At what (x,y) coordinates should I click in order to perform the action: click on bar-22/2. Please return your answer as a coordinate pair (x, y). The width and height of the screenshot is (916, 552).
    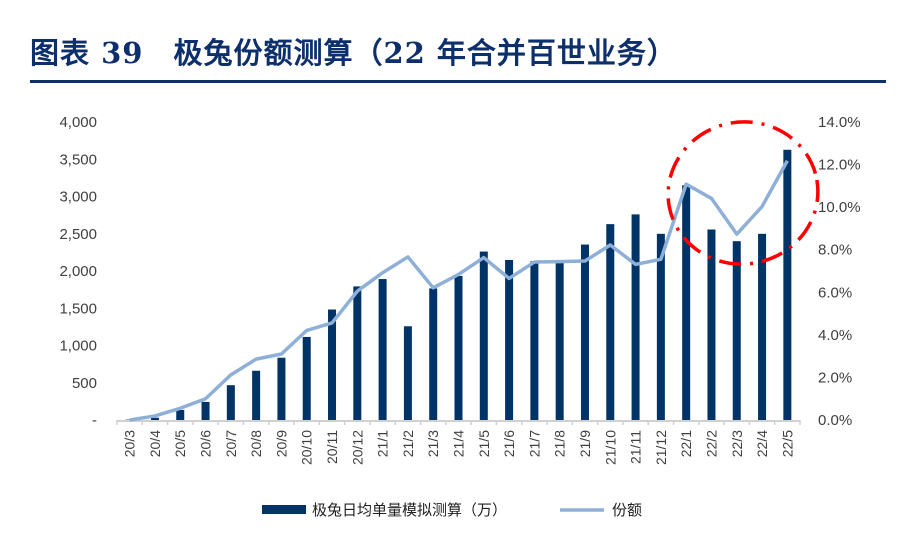
    Looking at the image, I should click on (711, 324).